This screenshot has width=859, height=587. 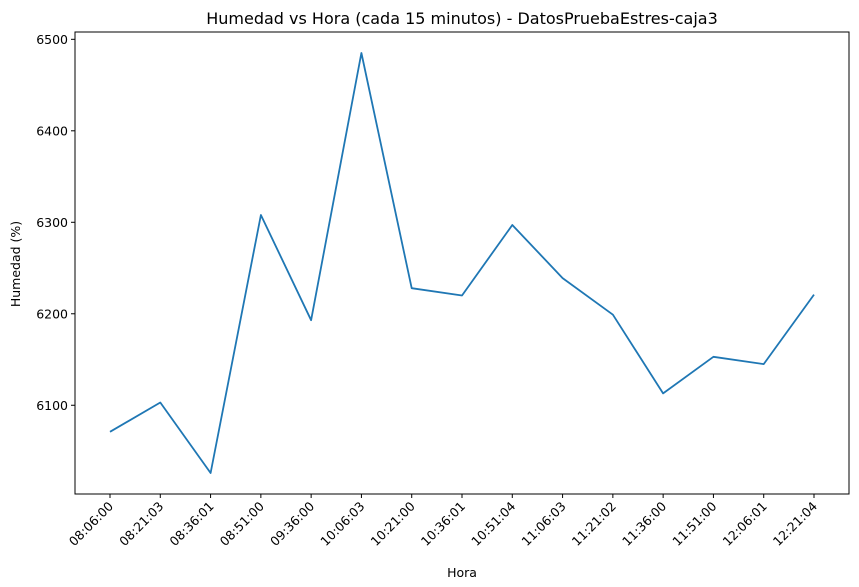 What do you see at coordinates (141, 524) in the screenshot?
I see `x-tick-label: 08:21:03` at bounding box center [141, 524].